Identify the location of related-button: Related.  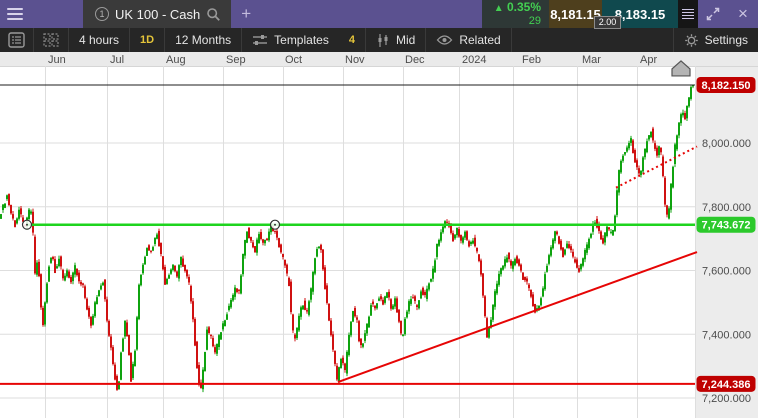
(469, 40).